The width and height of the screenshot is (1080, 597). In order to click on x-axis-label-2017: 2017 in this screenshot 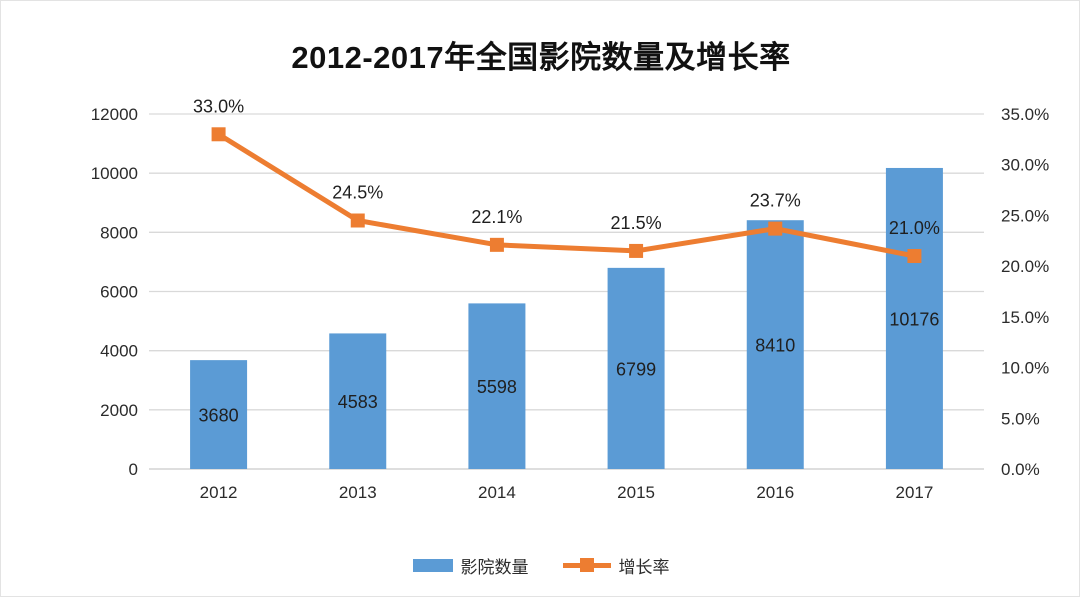, I will do `click(915, 492)`.